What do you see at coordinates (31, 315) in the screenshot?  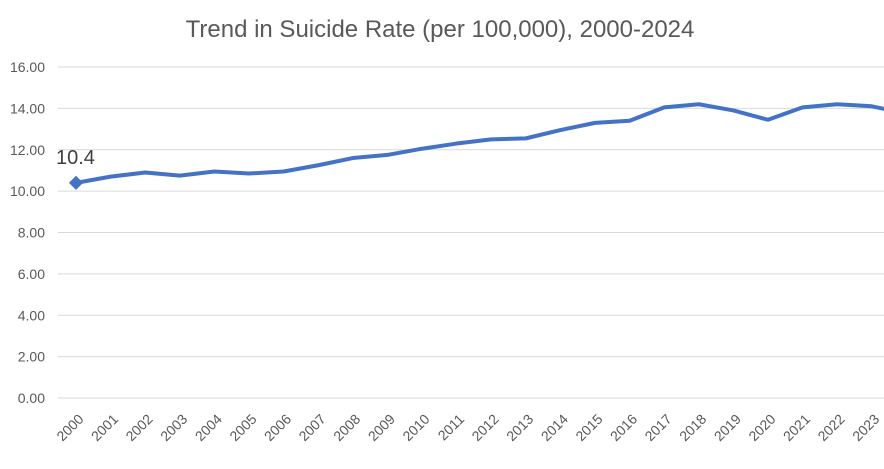 I see `y-tick-label: 4.00` at bounding box center [31, 315].